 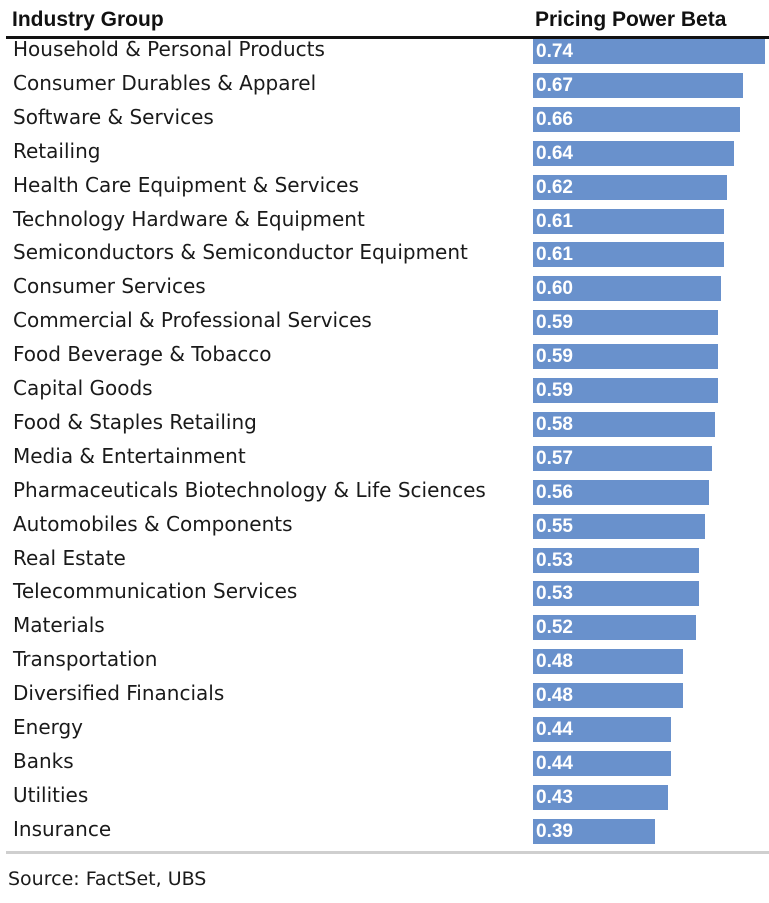 I want to click on table-row: Retailing 0.64, so click(x=384, y=154).